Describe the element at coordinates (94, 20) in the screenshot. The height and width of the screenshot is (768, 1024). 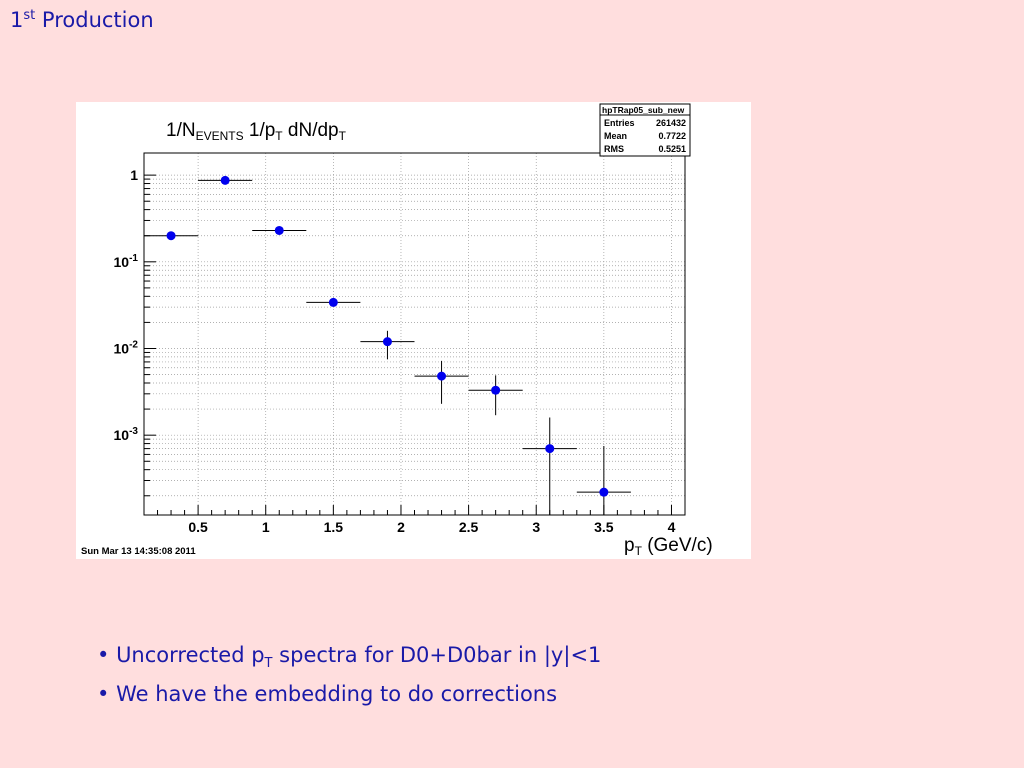
I see `slide-title-rest: Production` at that location.